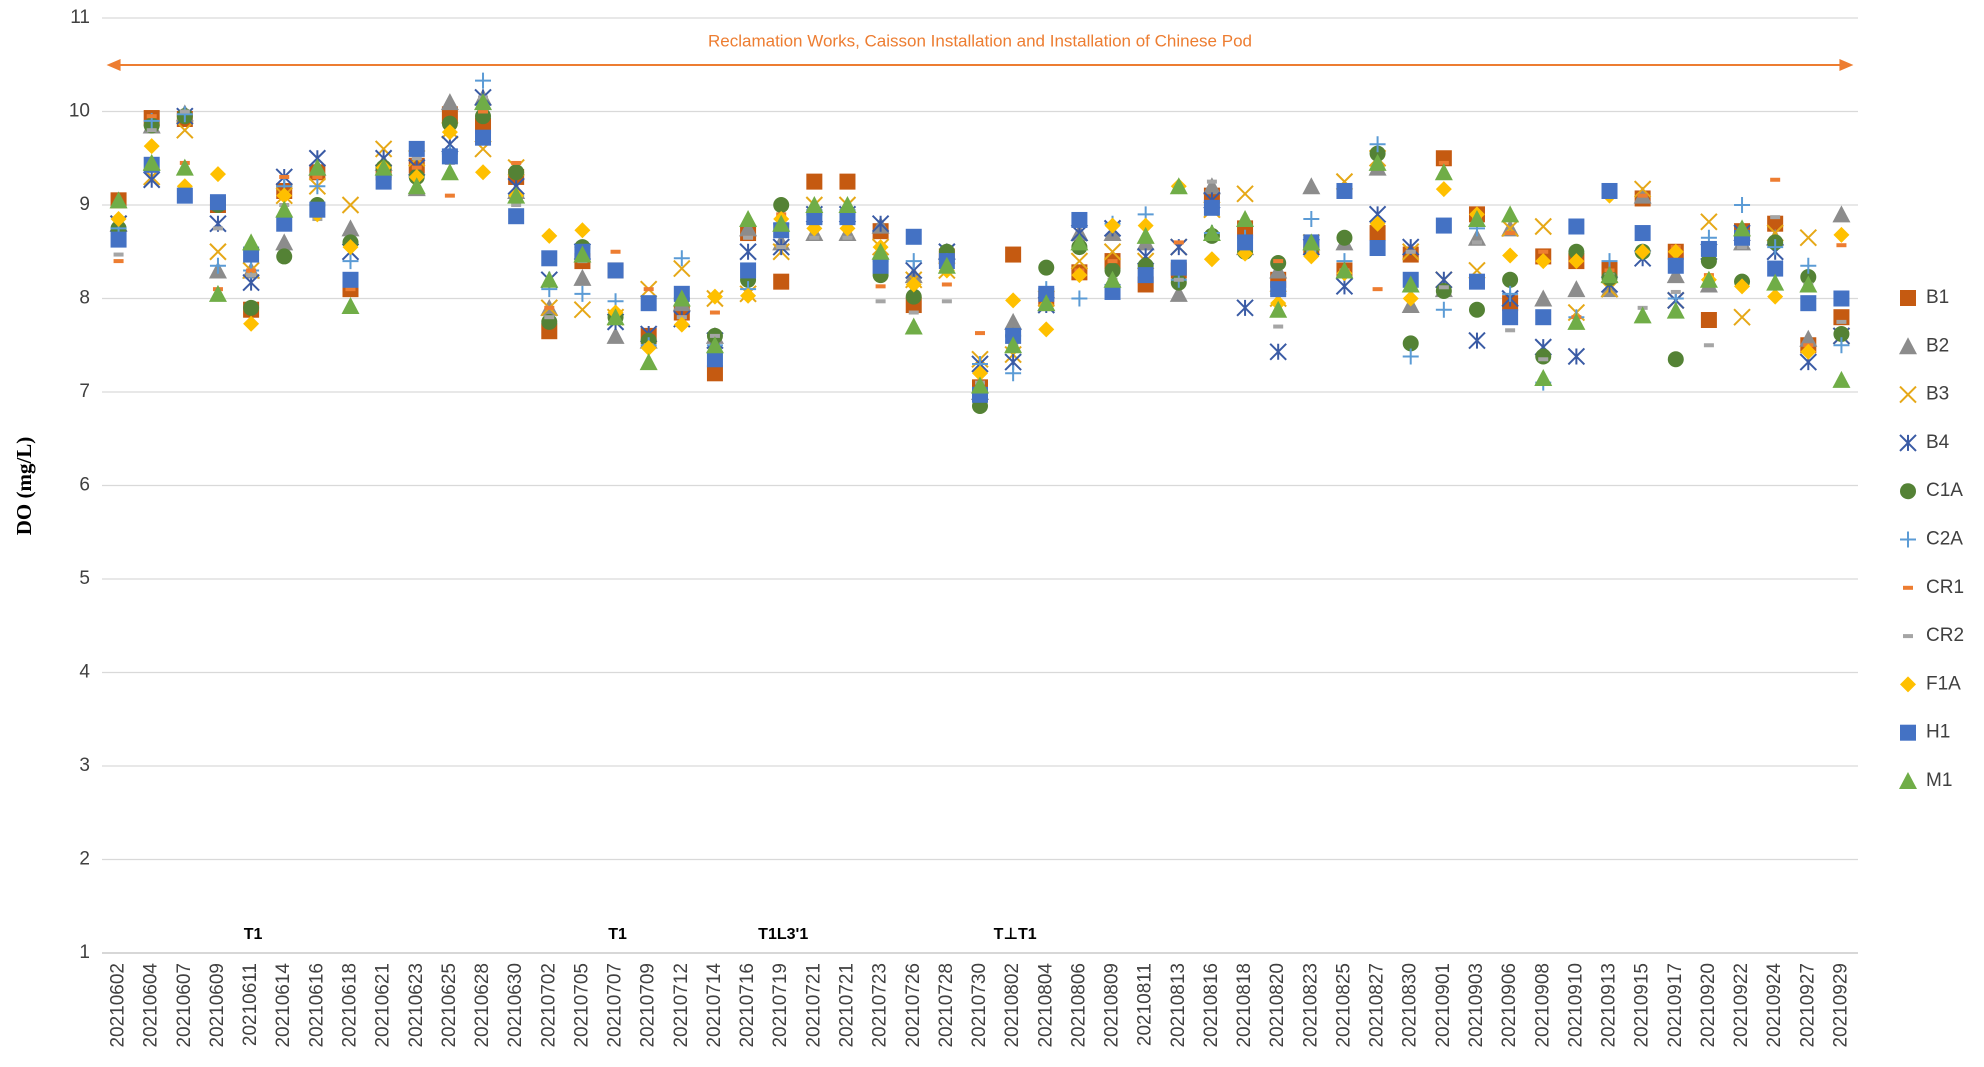 Image resolution: width=1984 pixels, height=1067 pixels. What do you see at coordinates (1945, 587) in the screenshot?
I see `legend-label: CR1` at bounding box center [1945, 587].